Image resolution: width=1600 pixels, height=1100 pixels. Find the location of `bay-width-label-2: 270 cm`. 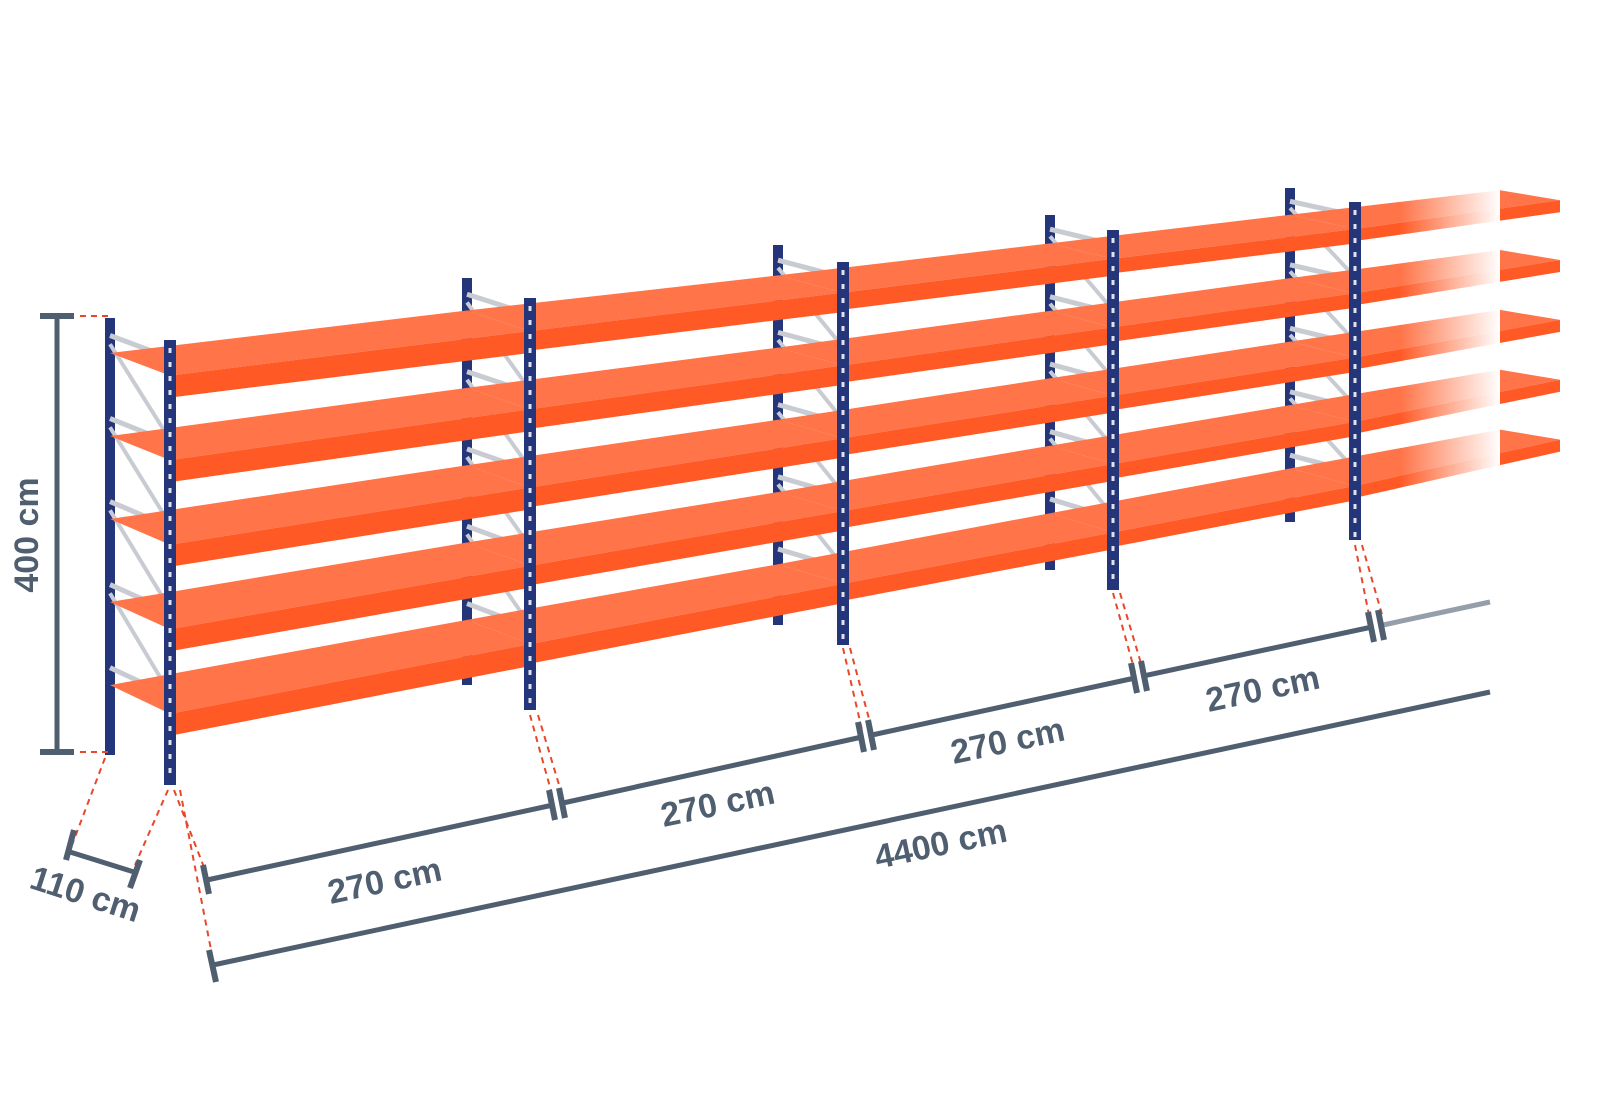

bay-width-label-2: 270 cm is located at coordinates (717, 804).